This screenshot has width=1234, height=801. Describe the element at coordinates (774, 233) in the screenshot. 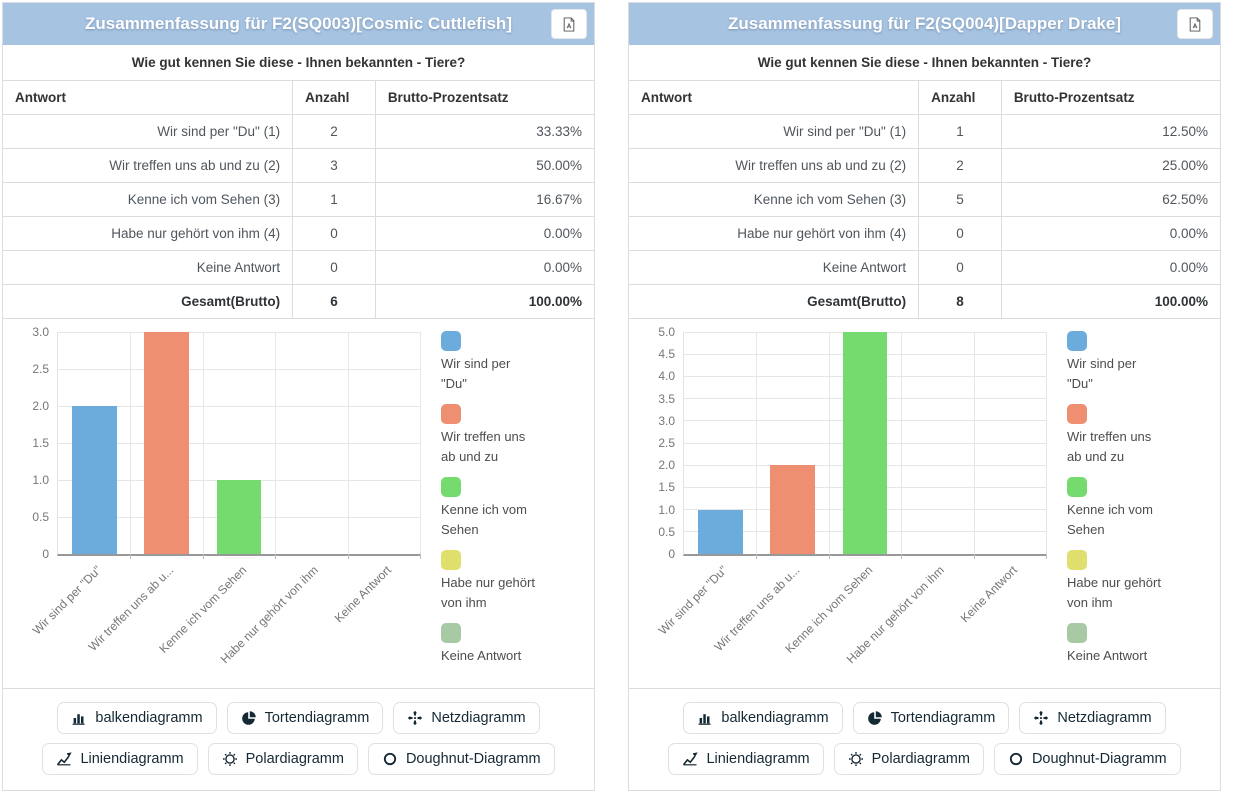

I see `answer-cell: Habe nur gehört von ihm (4)` at that location.